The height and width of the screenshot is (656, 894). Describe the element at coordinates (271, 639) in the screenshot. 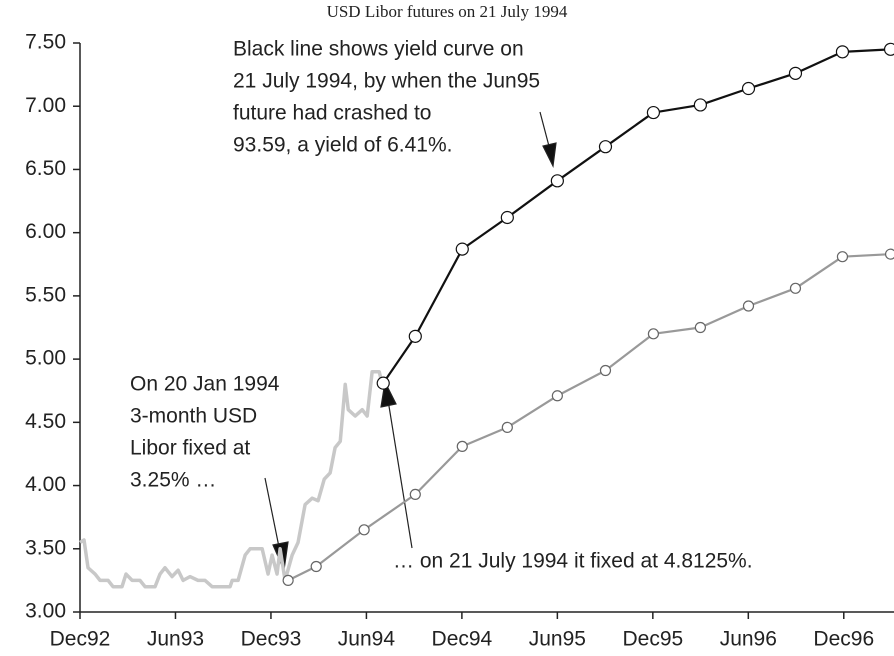

I see `x-tick-label: Dec93` at that location.